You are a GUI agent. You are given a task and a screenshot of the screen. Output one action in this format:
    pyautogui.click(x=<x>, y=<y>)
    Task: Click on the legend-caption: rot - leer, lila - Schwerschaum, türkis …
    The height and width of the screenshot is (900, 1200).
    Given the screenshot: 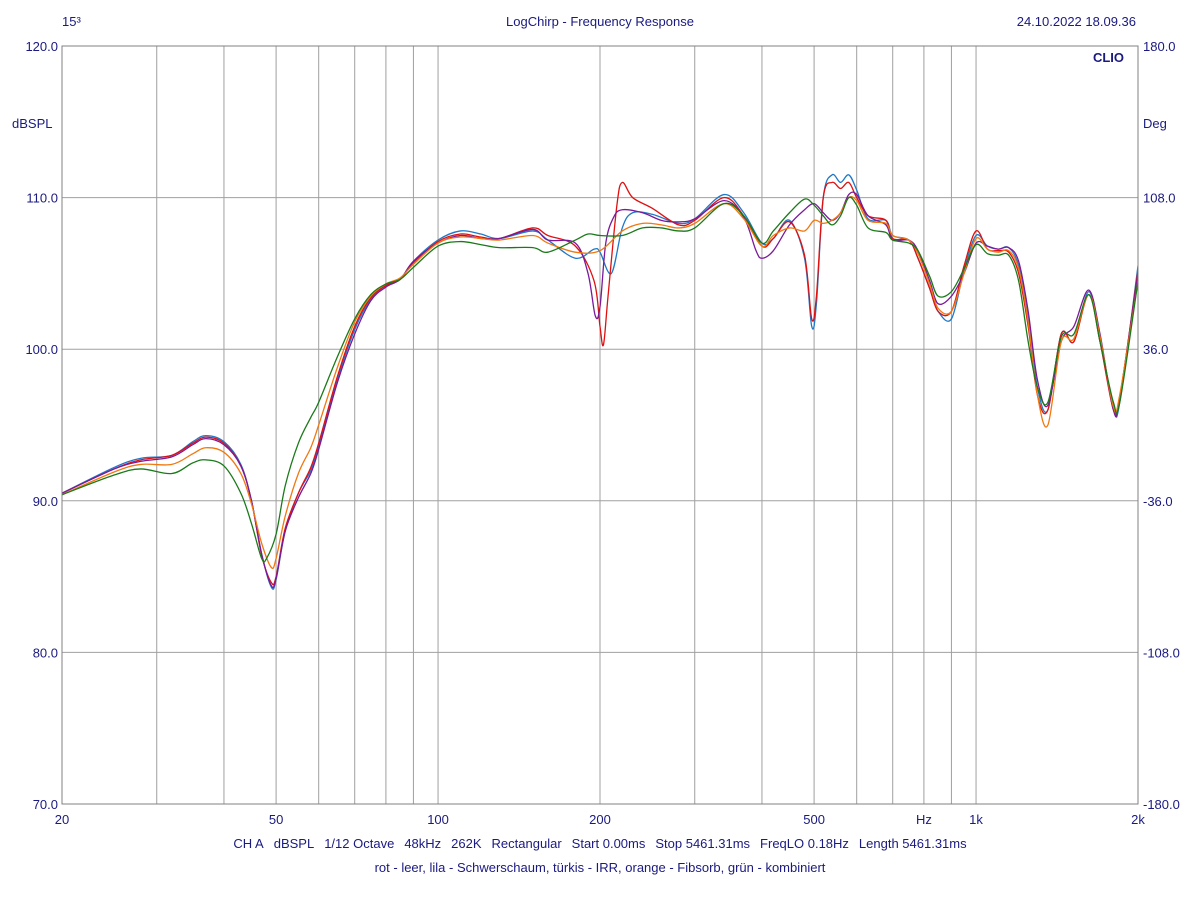 What is the action you would take?
    pyautogui.click(x=600, y=867)
    